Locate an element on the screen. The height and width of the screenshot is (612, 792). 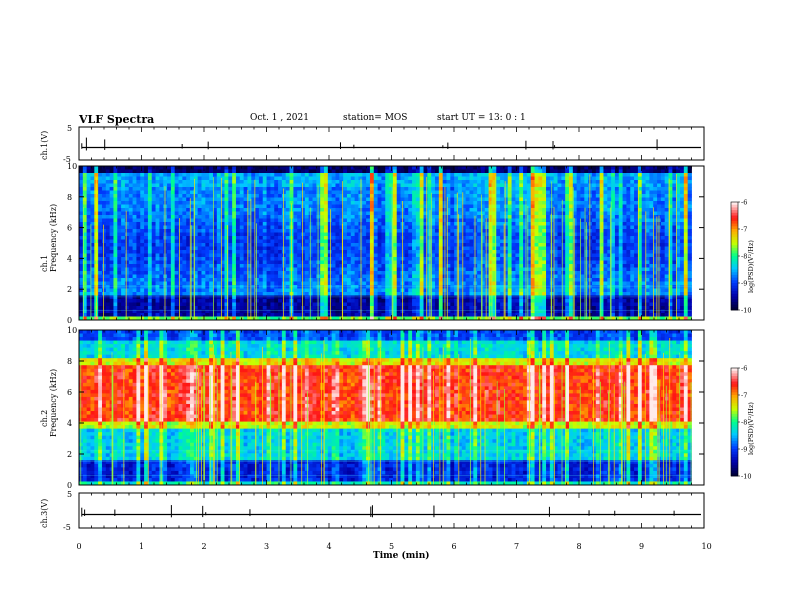
x-tick-label: 4 is located at coordinates (329, 546).